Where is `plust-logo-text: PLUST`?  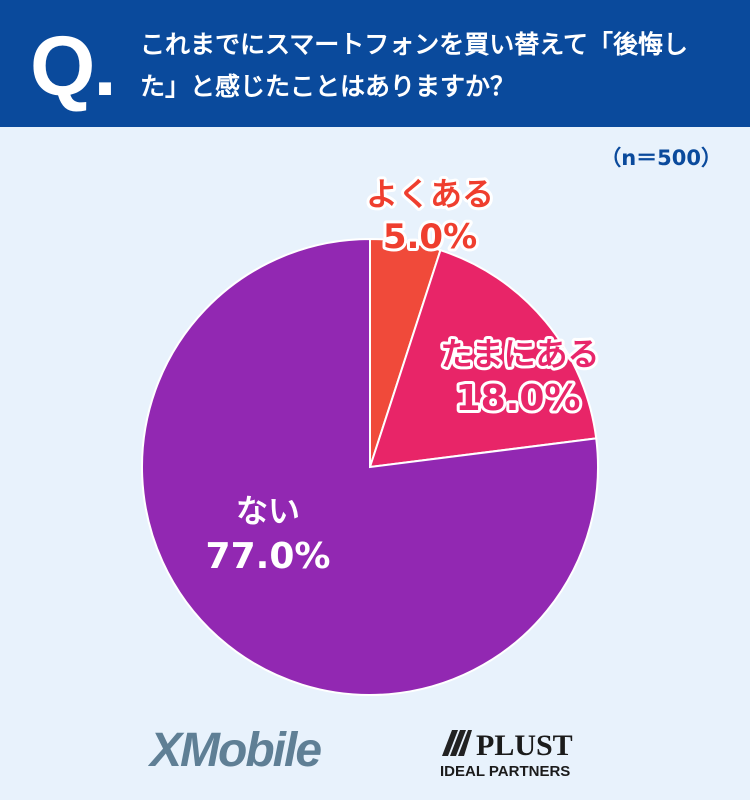 plust-logo-text: PLUST is located at coordinates (524, 745).